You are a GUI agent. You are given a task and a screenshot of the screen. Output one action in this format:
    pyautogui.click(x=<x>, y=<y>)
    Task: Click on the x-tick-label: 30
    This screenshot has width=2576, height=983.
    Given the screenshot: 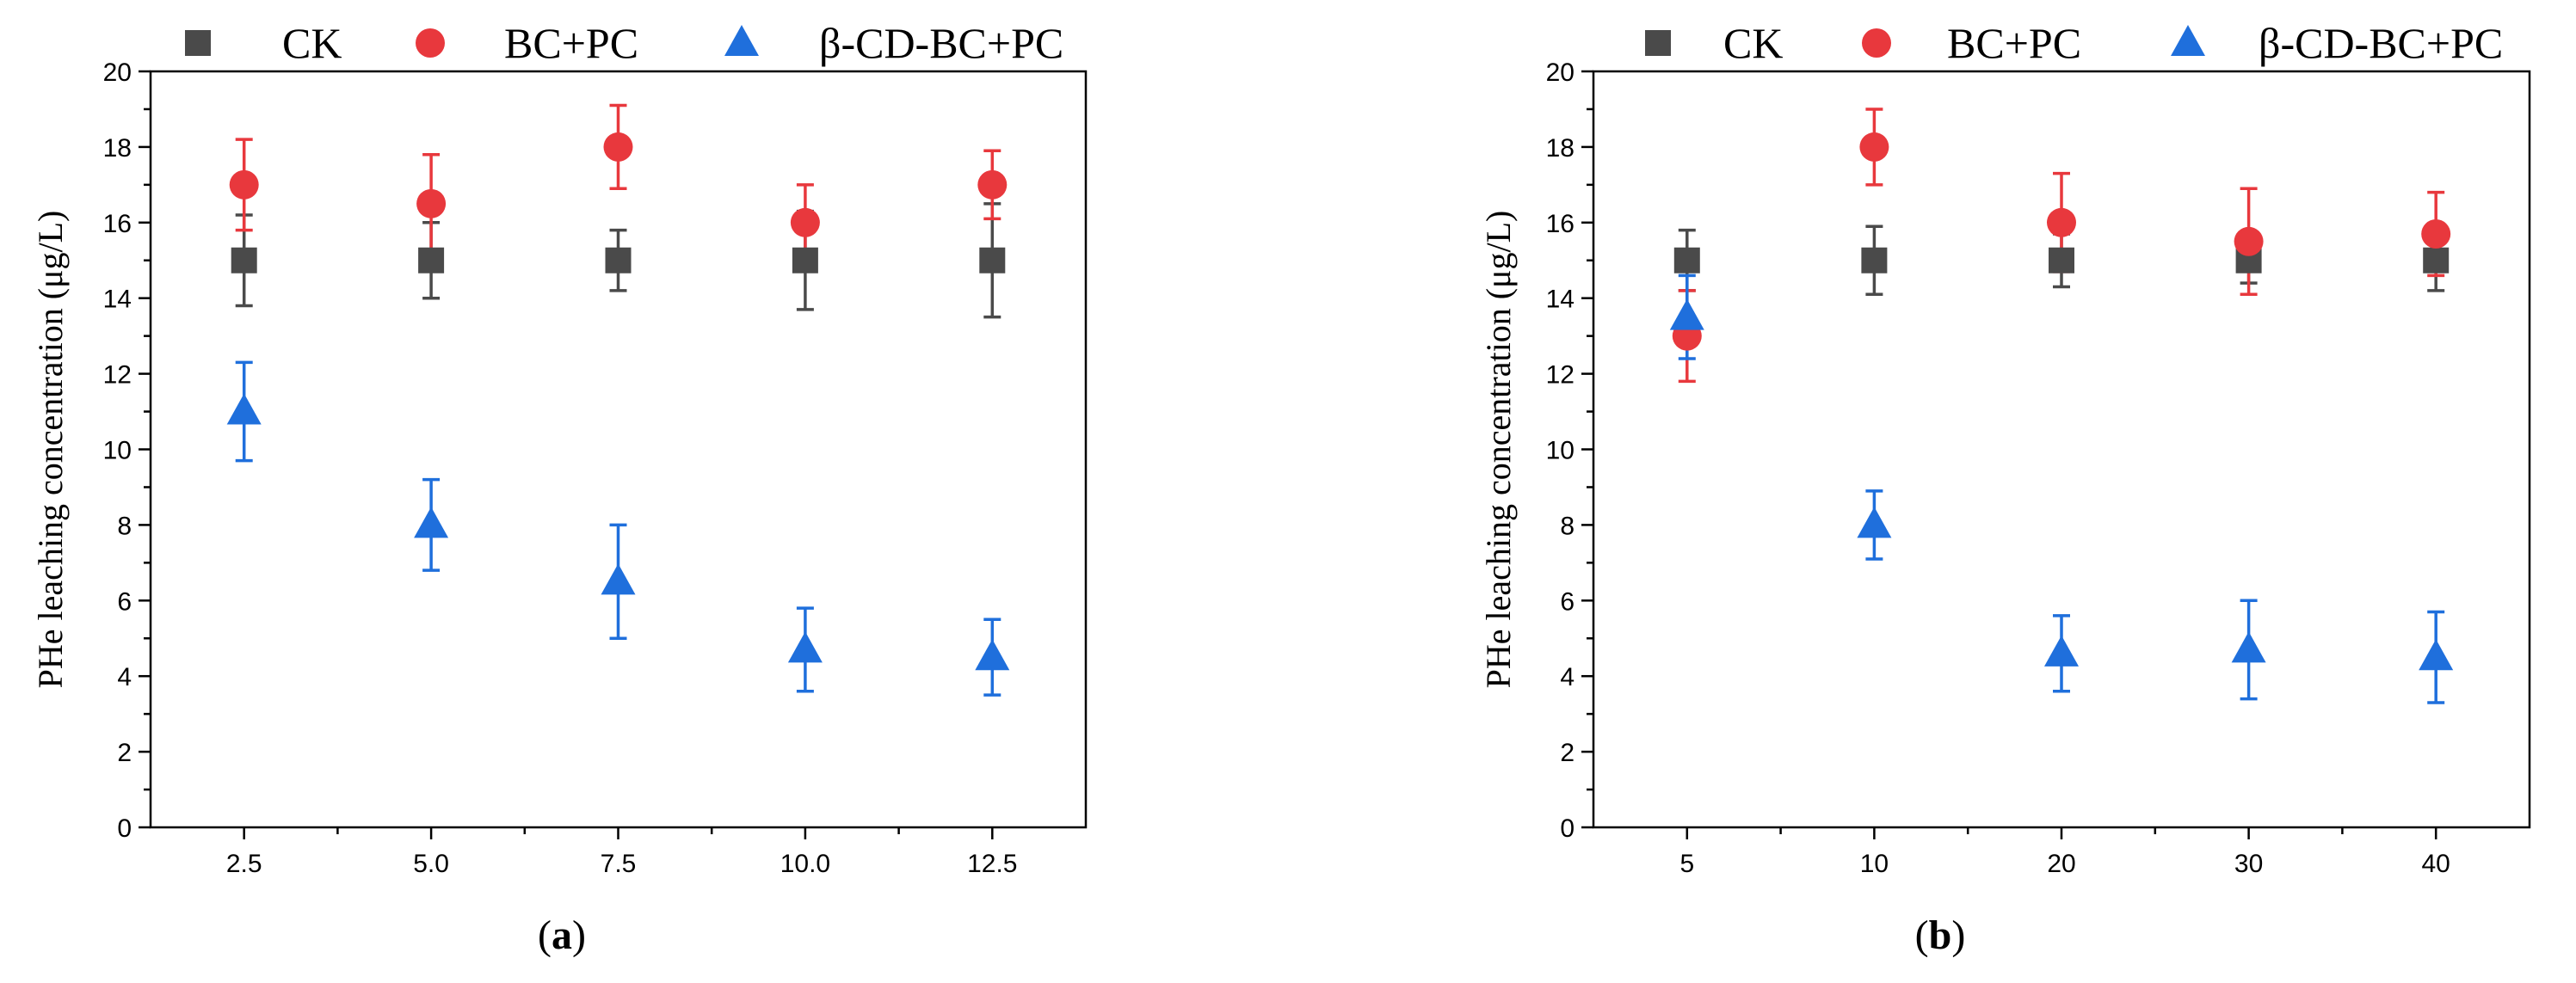 What is the action you would take?
    pyautogui.click(x=2248, y=864)
    